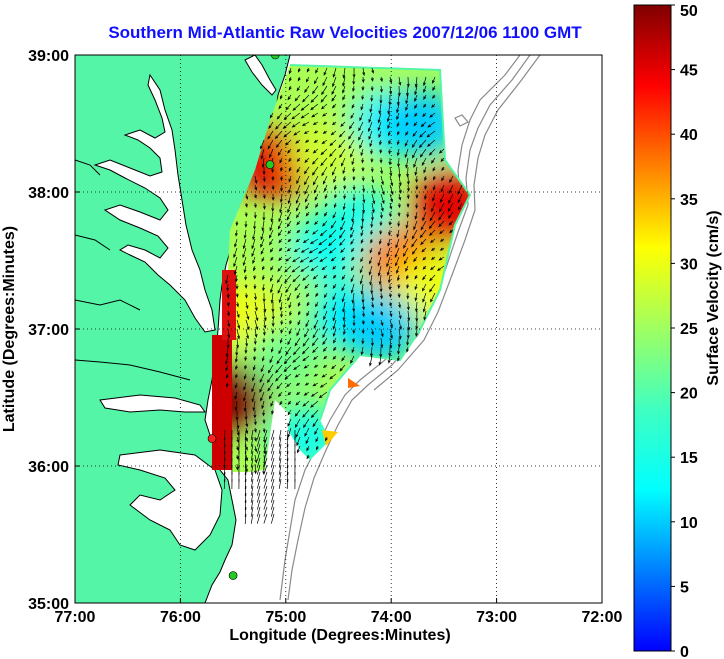  I want to click on x-tick-label: 77:00, so click(75, 617).